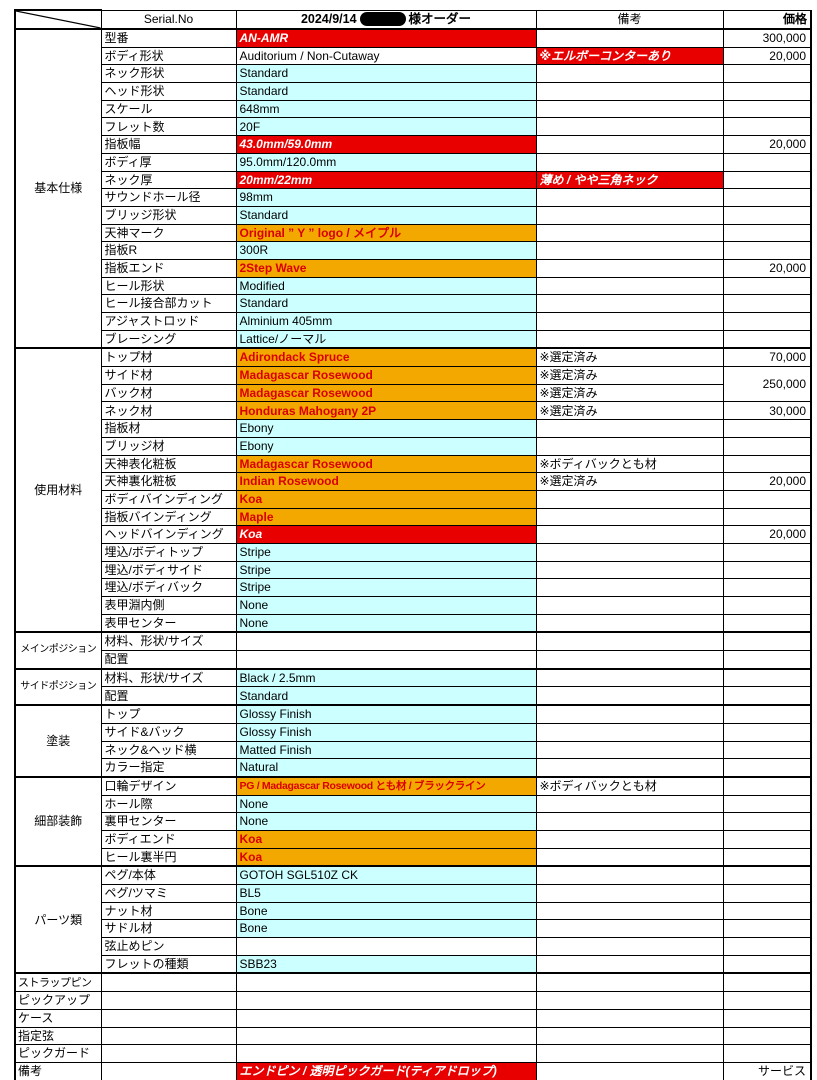 This screenshot has height=1080, width=817. Describe the element at coordinates (386, 286) in the screenshot. I see `value-cell: Modified` at that location.